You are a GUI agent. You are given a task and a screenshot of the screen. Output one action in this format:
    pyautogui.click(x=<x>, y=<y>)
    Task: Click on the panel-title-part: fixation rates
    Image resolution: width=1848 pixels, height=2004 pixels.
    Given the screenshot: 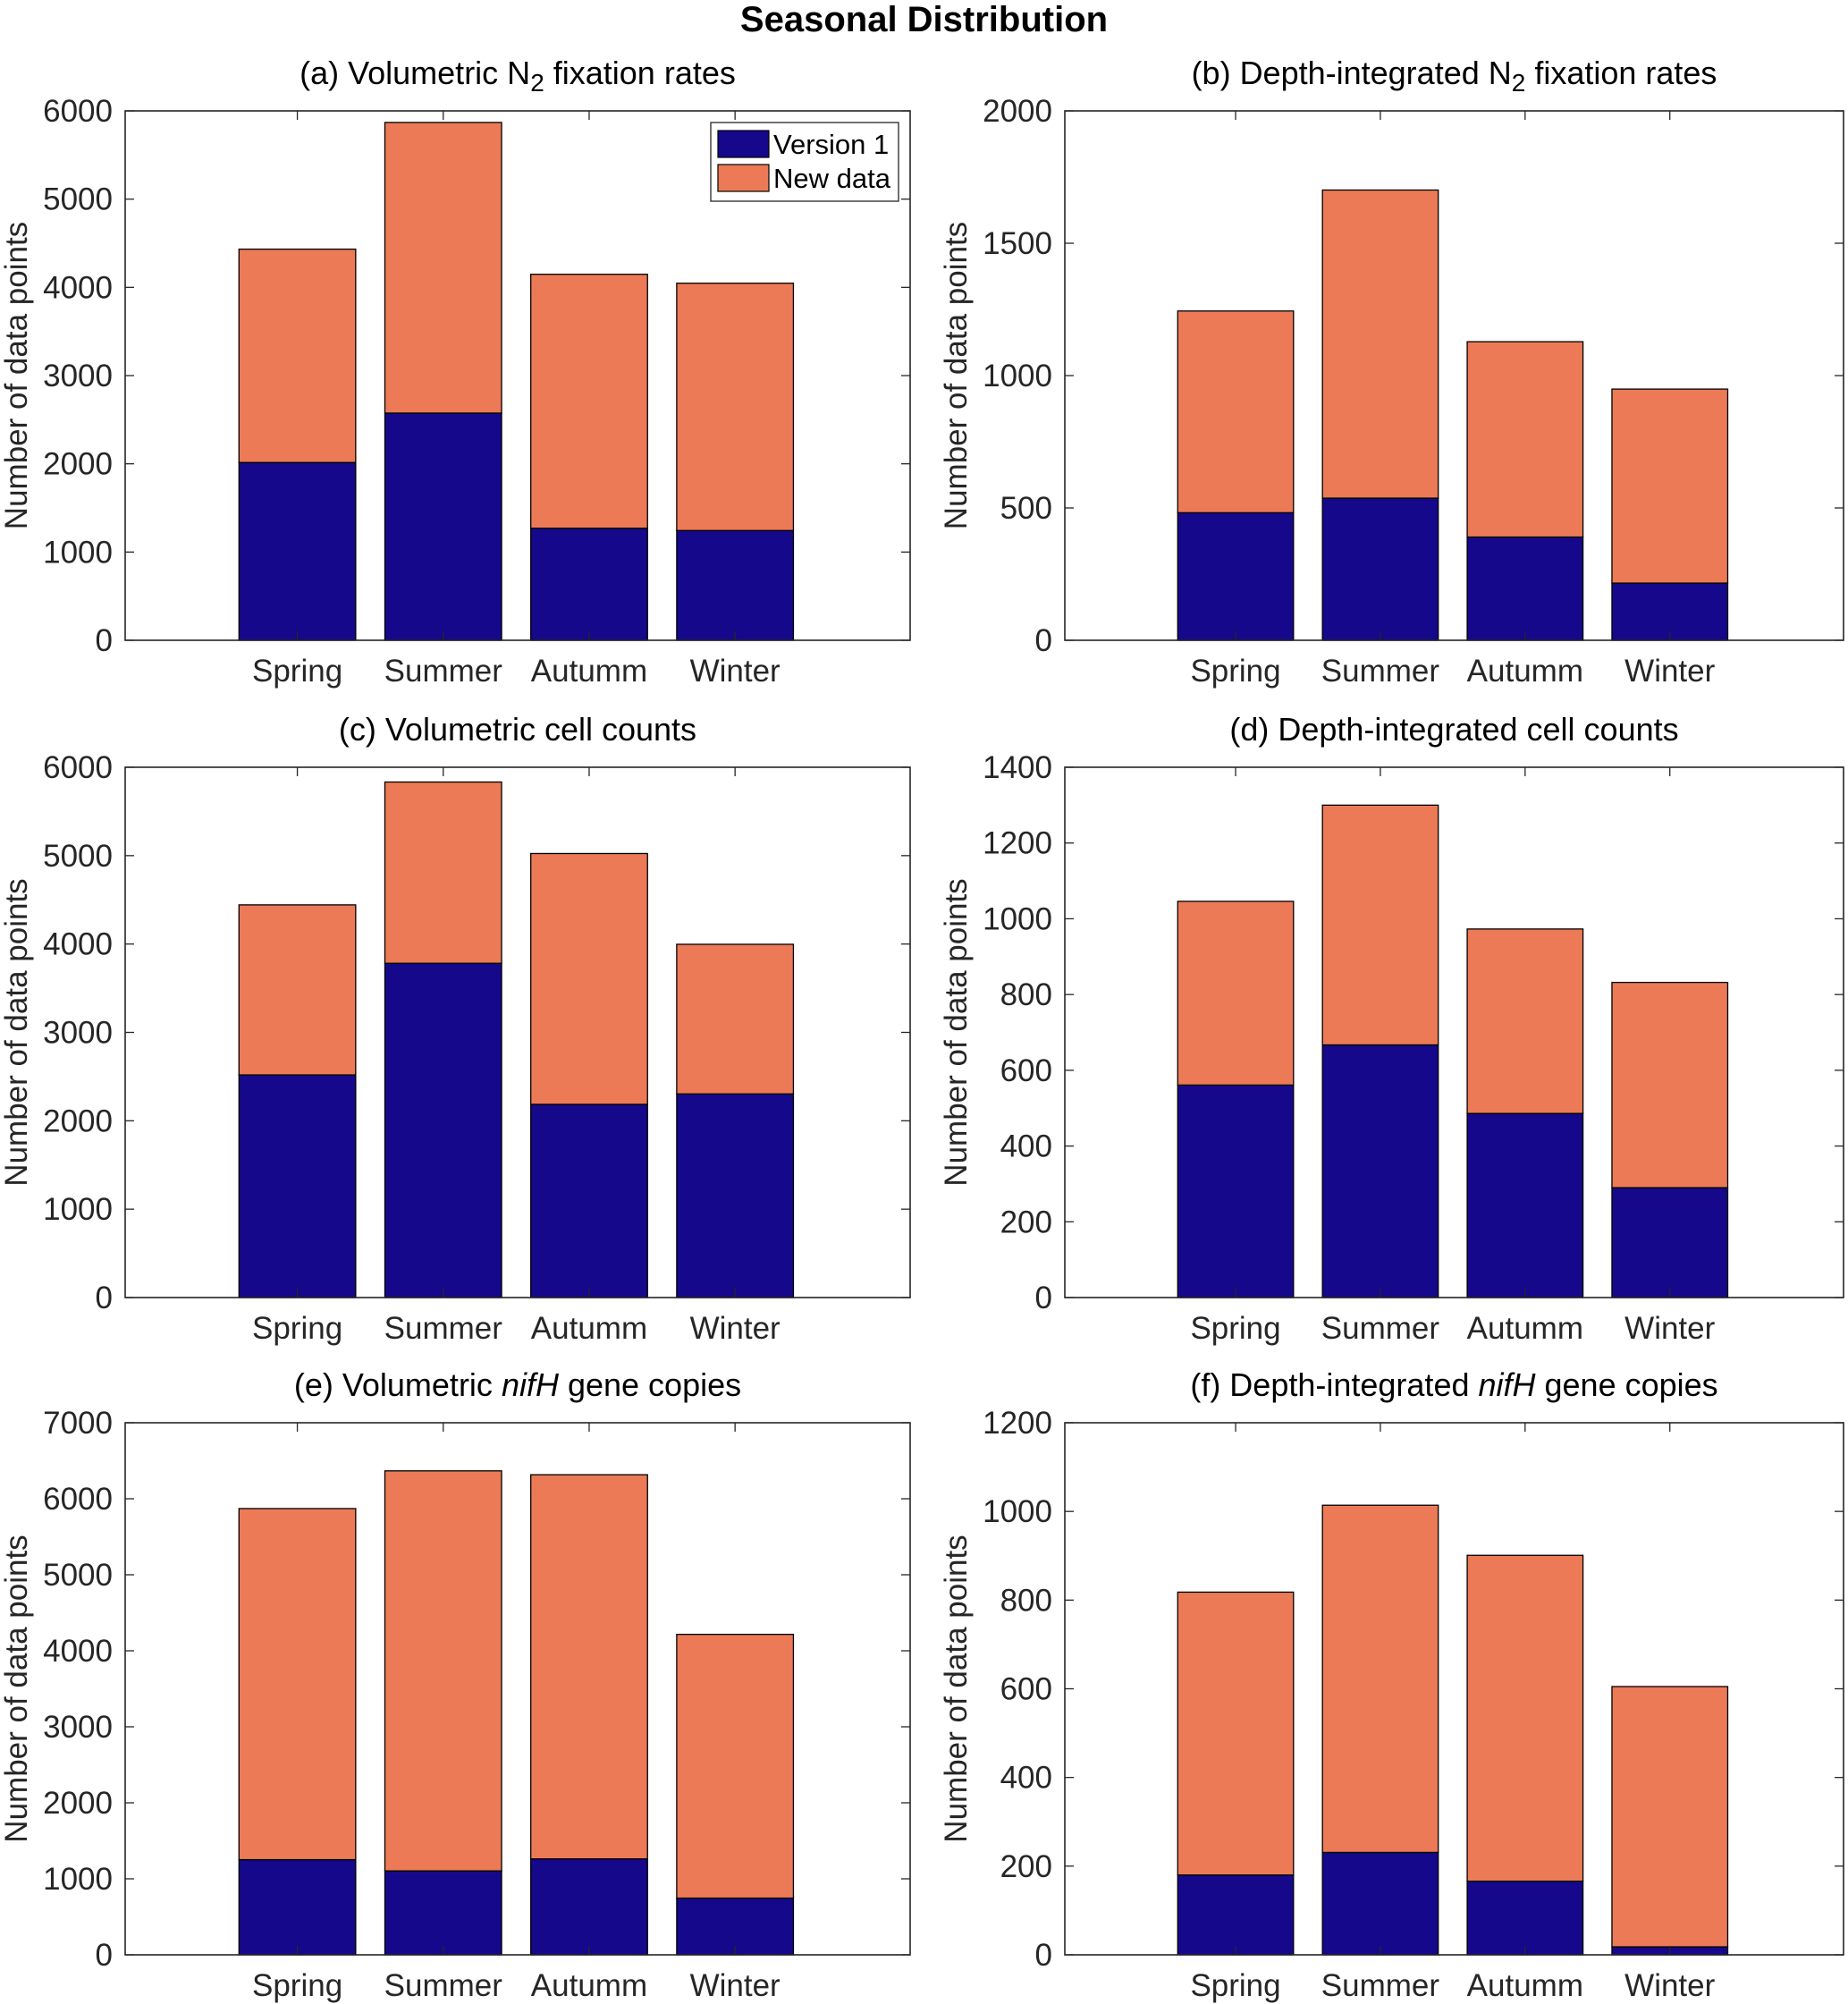 What is the action you would take?
    pyautogui.click(x=640, y=73)
    